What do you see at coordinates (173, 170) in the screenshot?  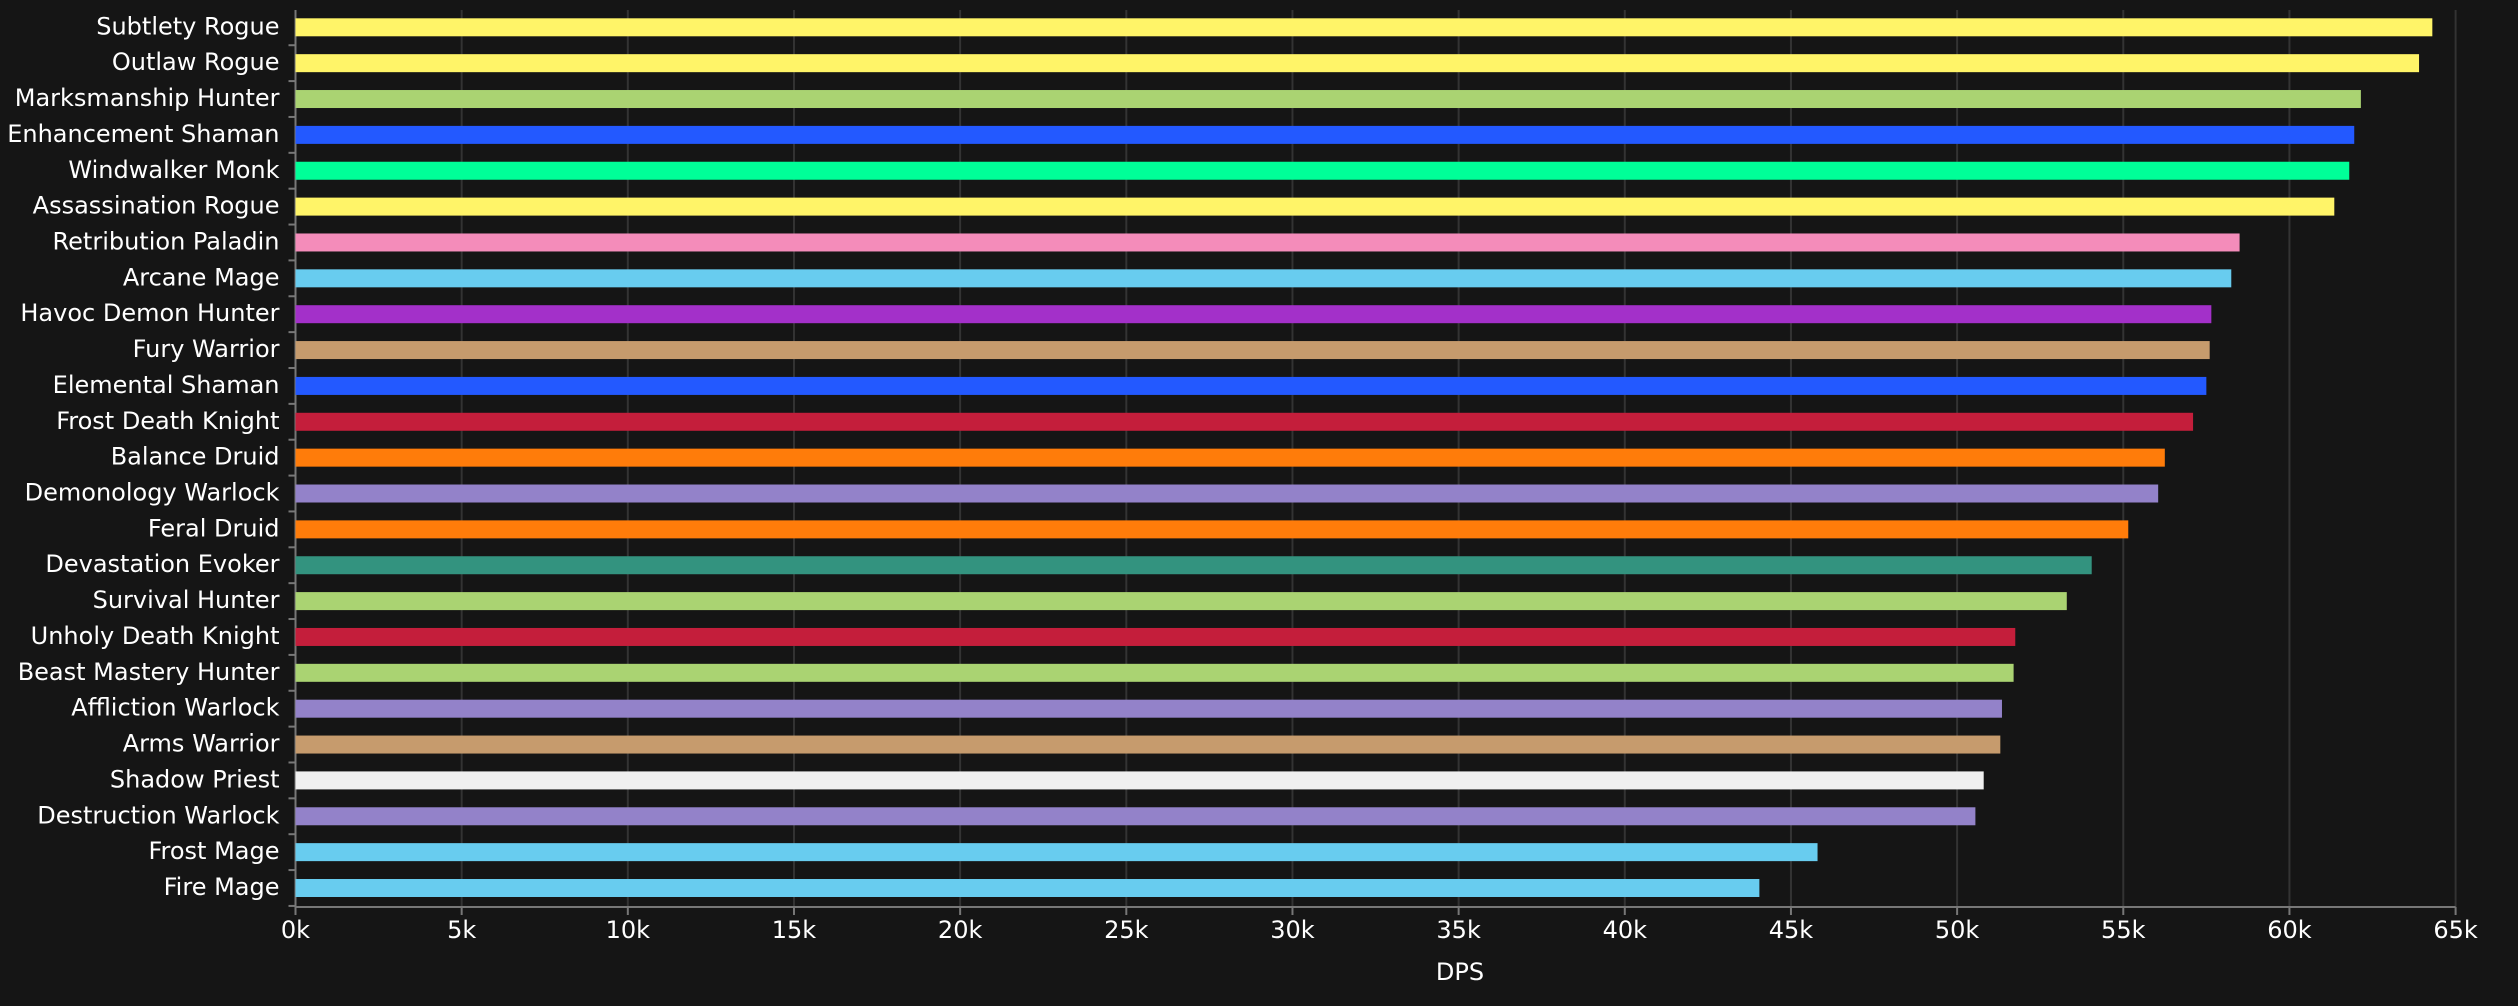 I see `y-tick-label: Windwalker Monk` at bounding box center [173, 170].